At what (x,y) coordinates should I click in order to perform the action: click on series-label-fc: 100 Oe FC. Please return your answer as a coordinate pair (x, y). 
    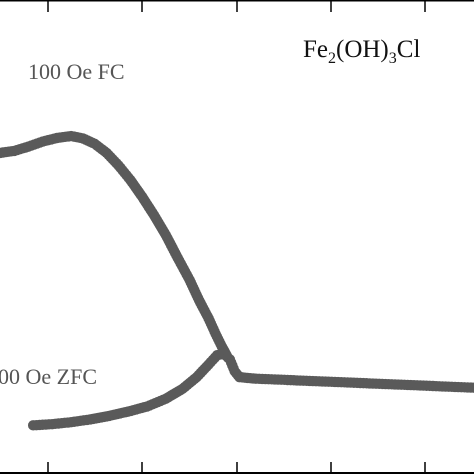
    Looking at the image, I should click on (76, 71).